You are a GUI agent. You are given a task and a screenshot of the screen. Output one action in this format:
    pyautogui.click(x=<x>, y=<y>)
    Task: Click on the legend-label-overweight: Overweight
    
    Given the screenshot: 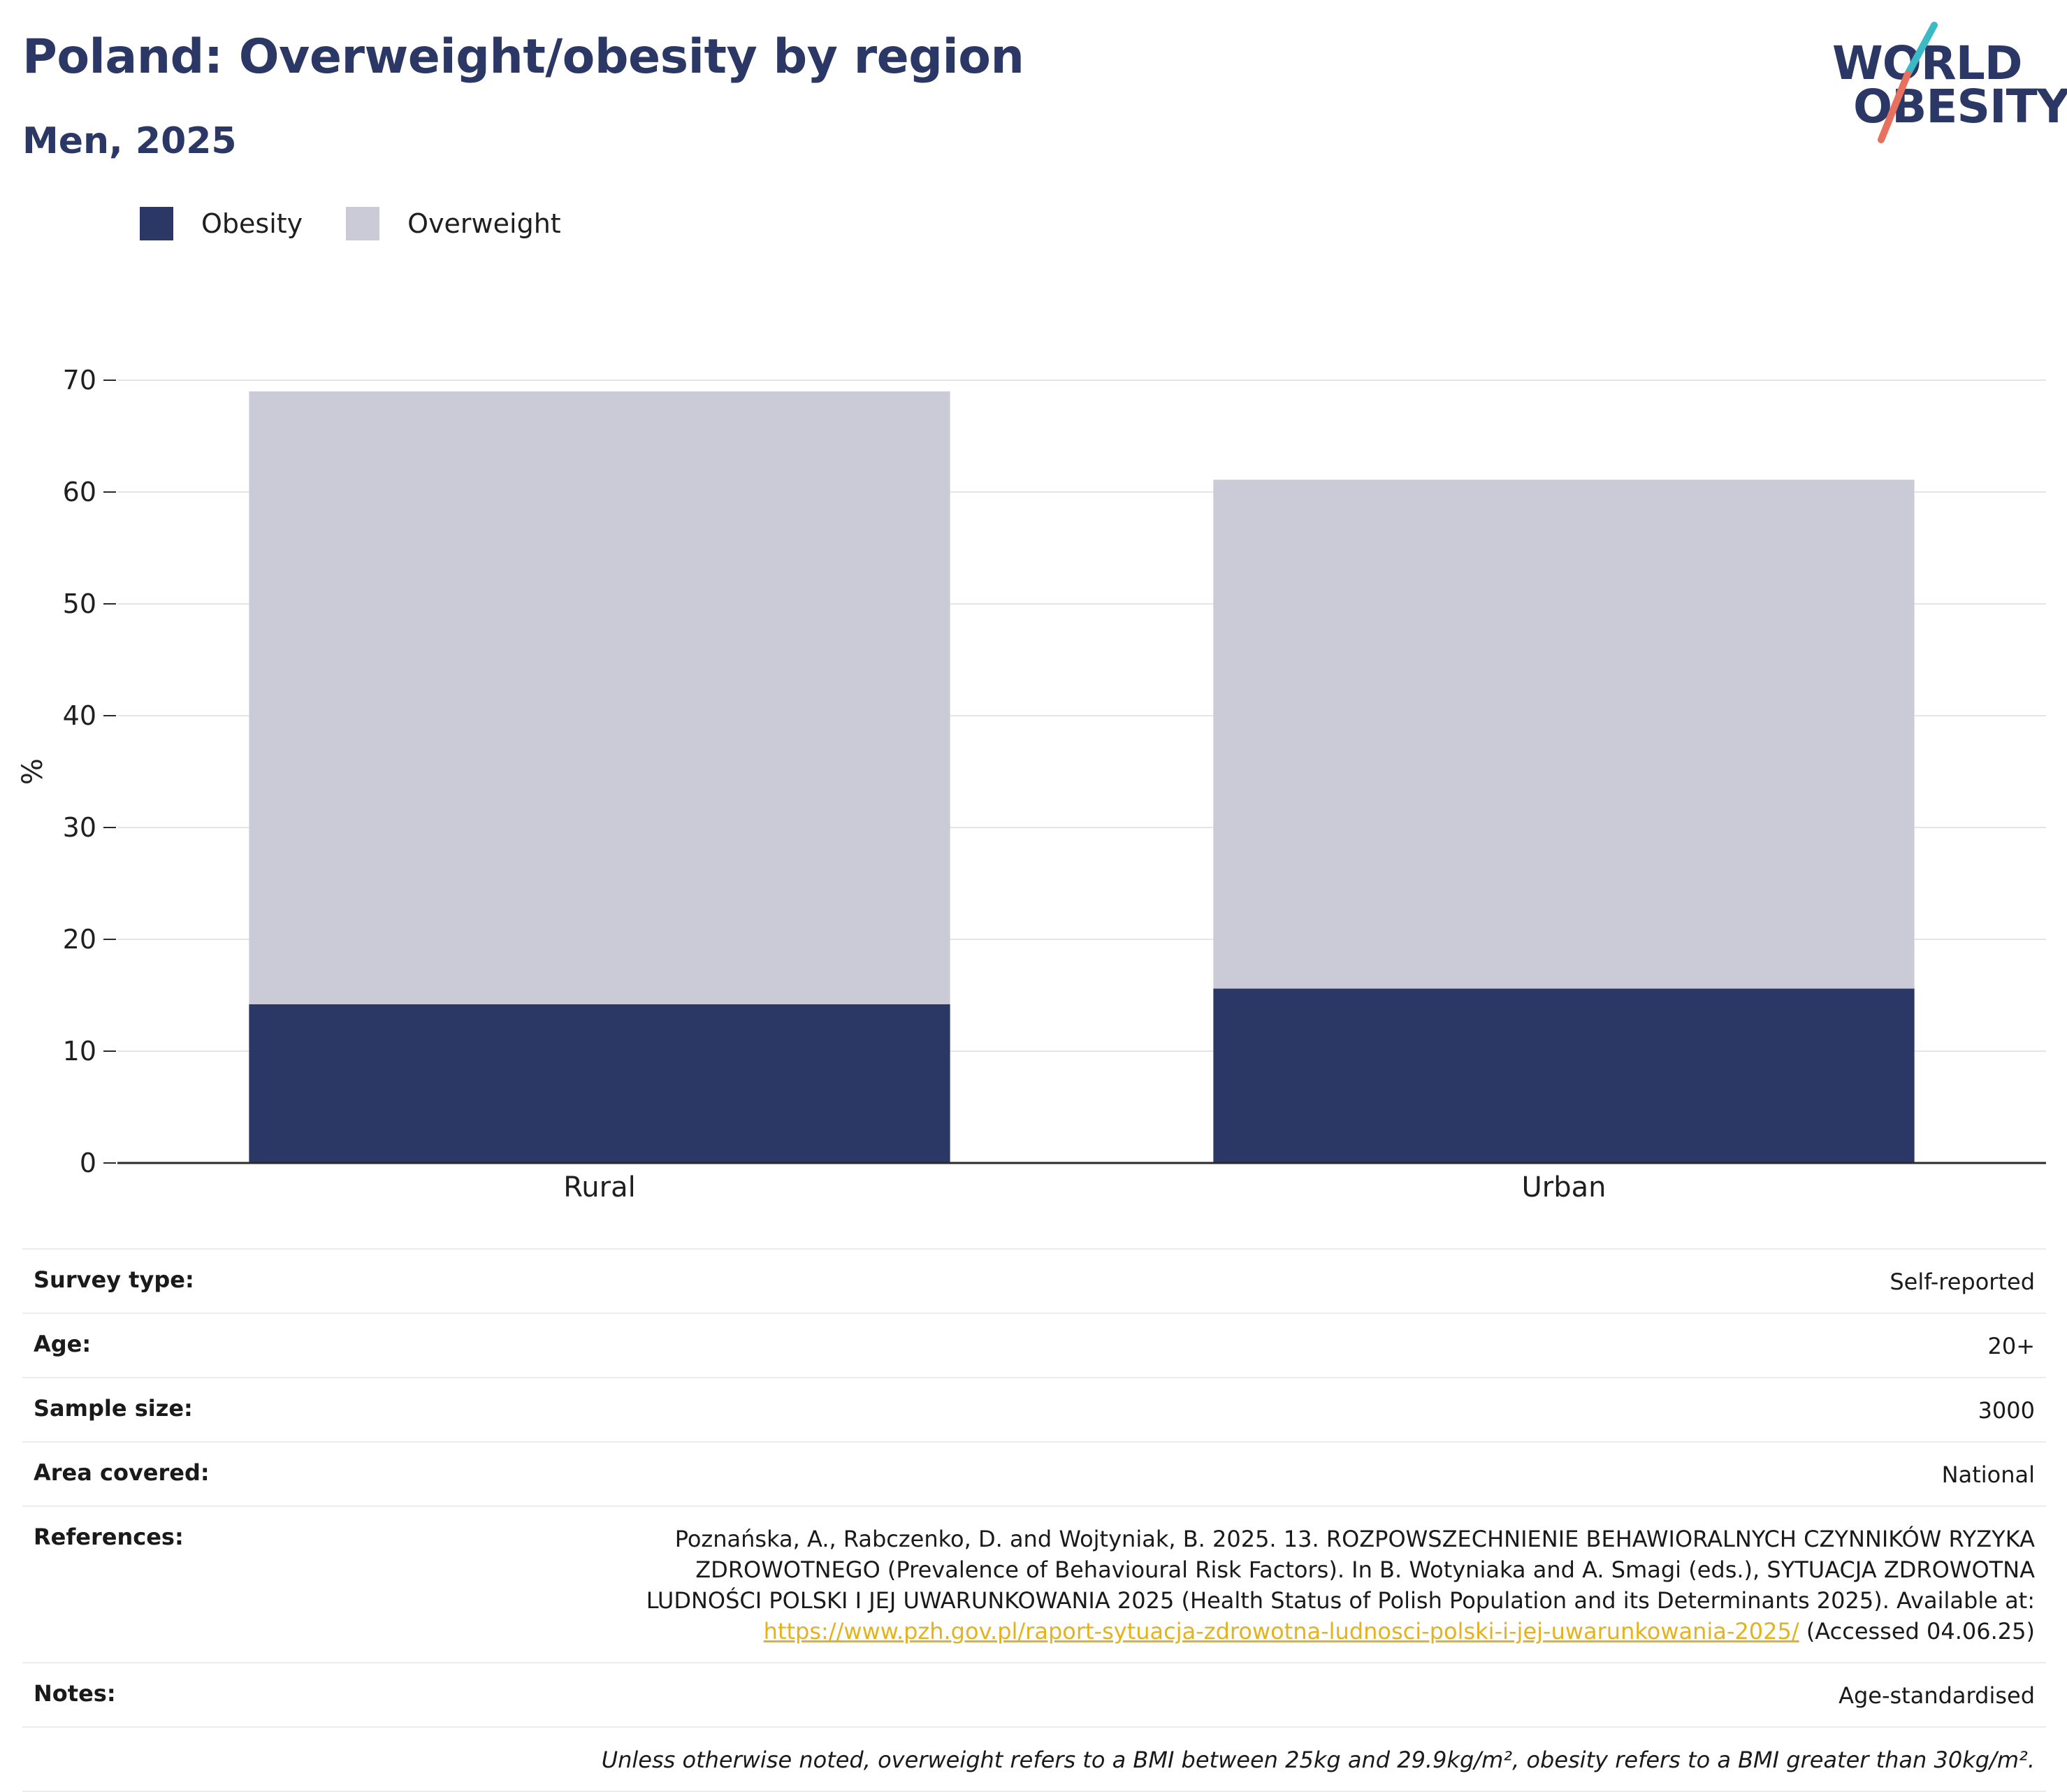 What is the action you would take?
    pyautogui.click(x=484, y=223)
    